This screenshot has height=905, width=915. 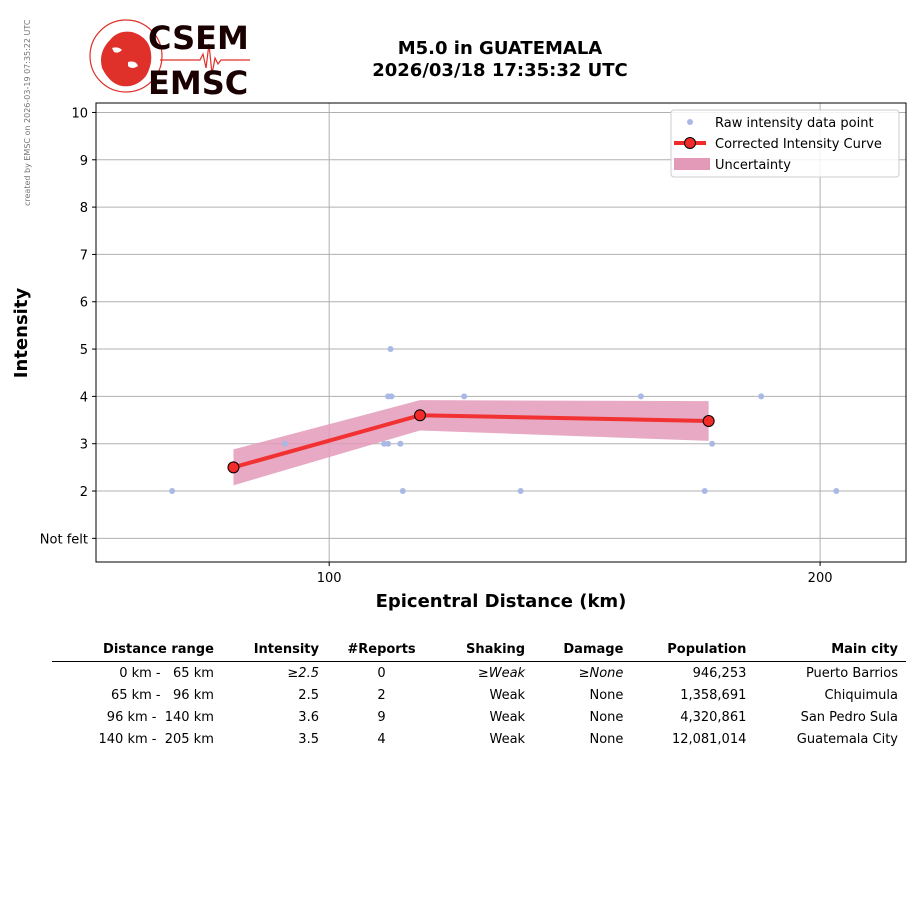 I want to click on header-main-city: Main city, so click(x=864, y=649).